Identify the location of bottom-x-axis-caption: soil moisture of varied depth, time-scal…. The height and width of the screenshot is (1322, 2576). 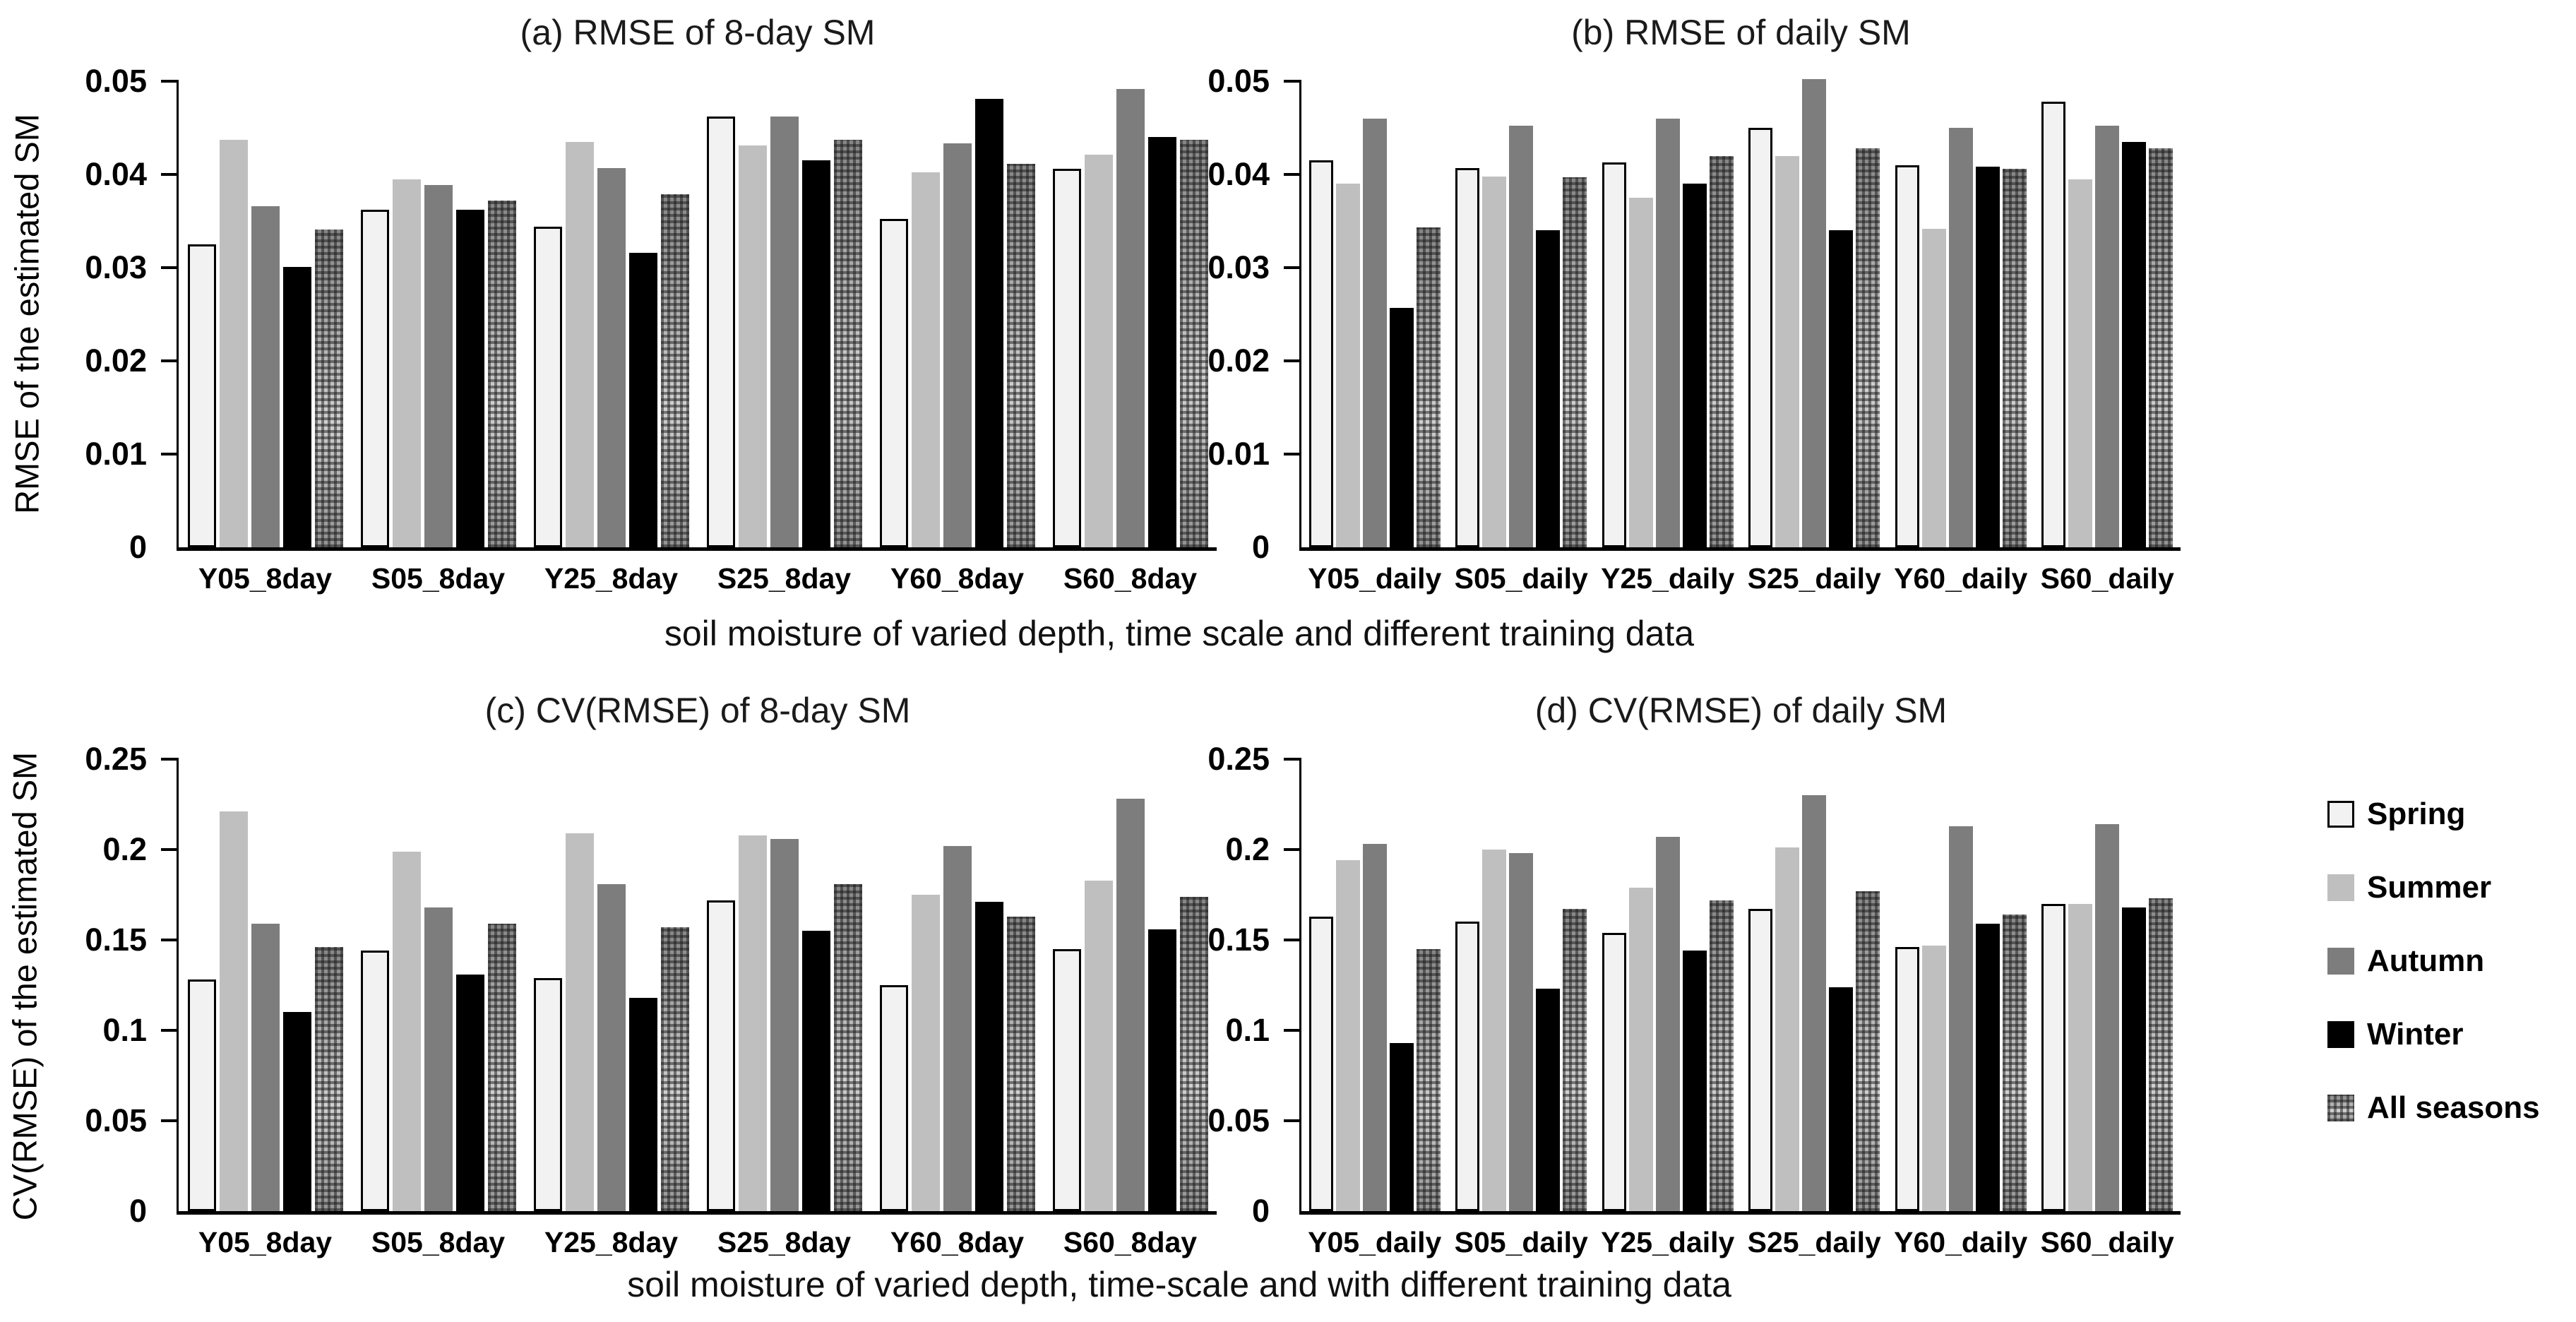
(1179, 1284).